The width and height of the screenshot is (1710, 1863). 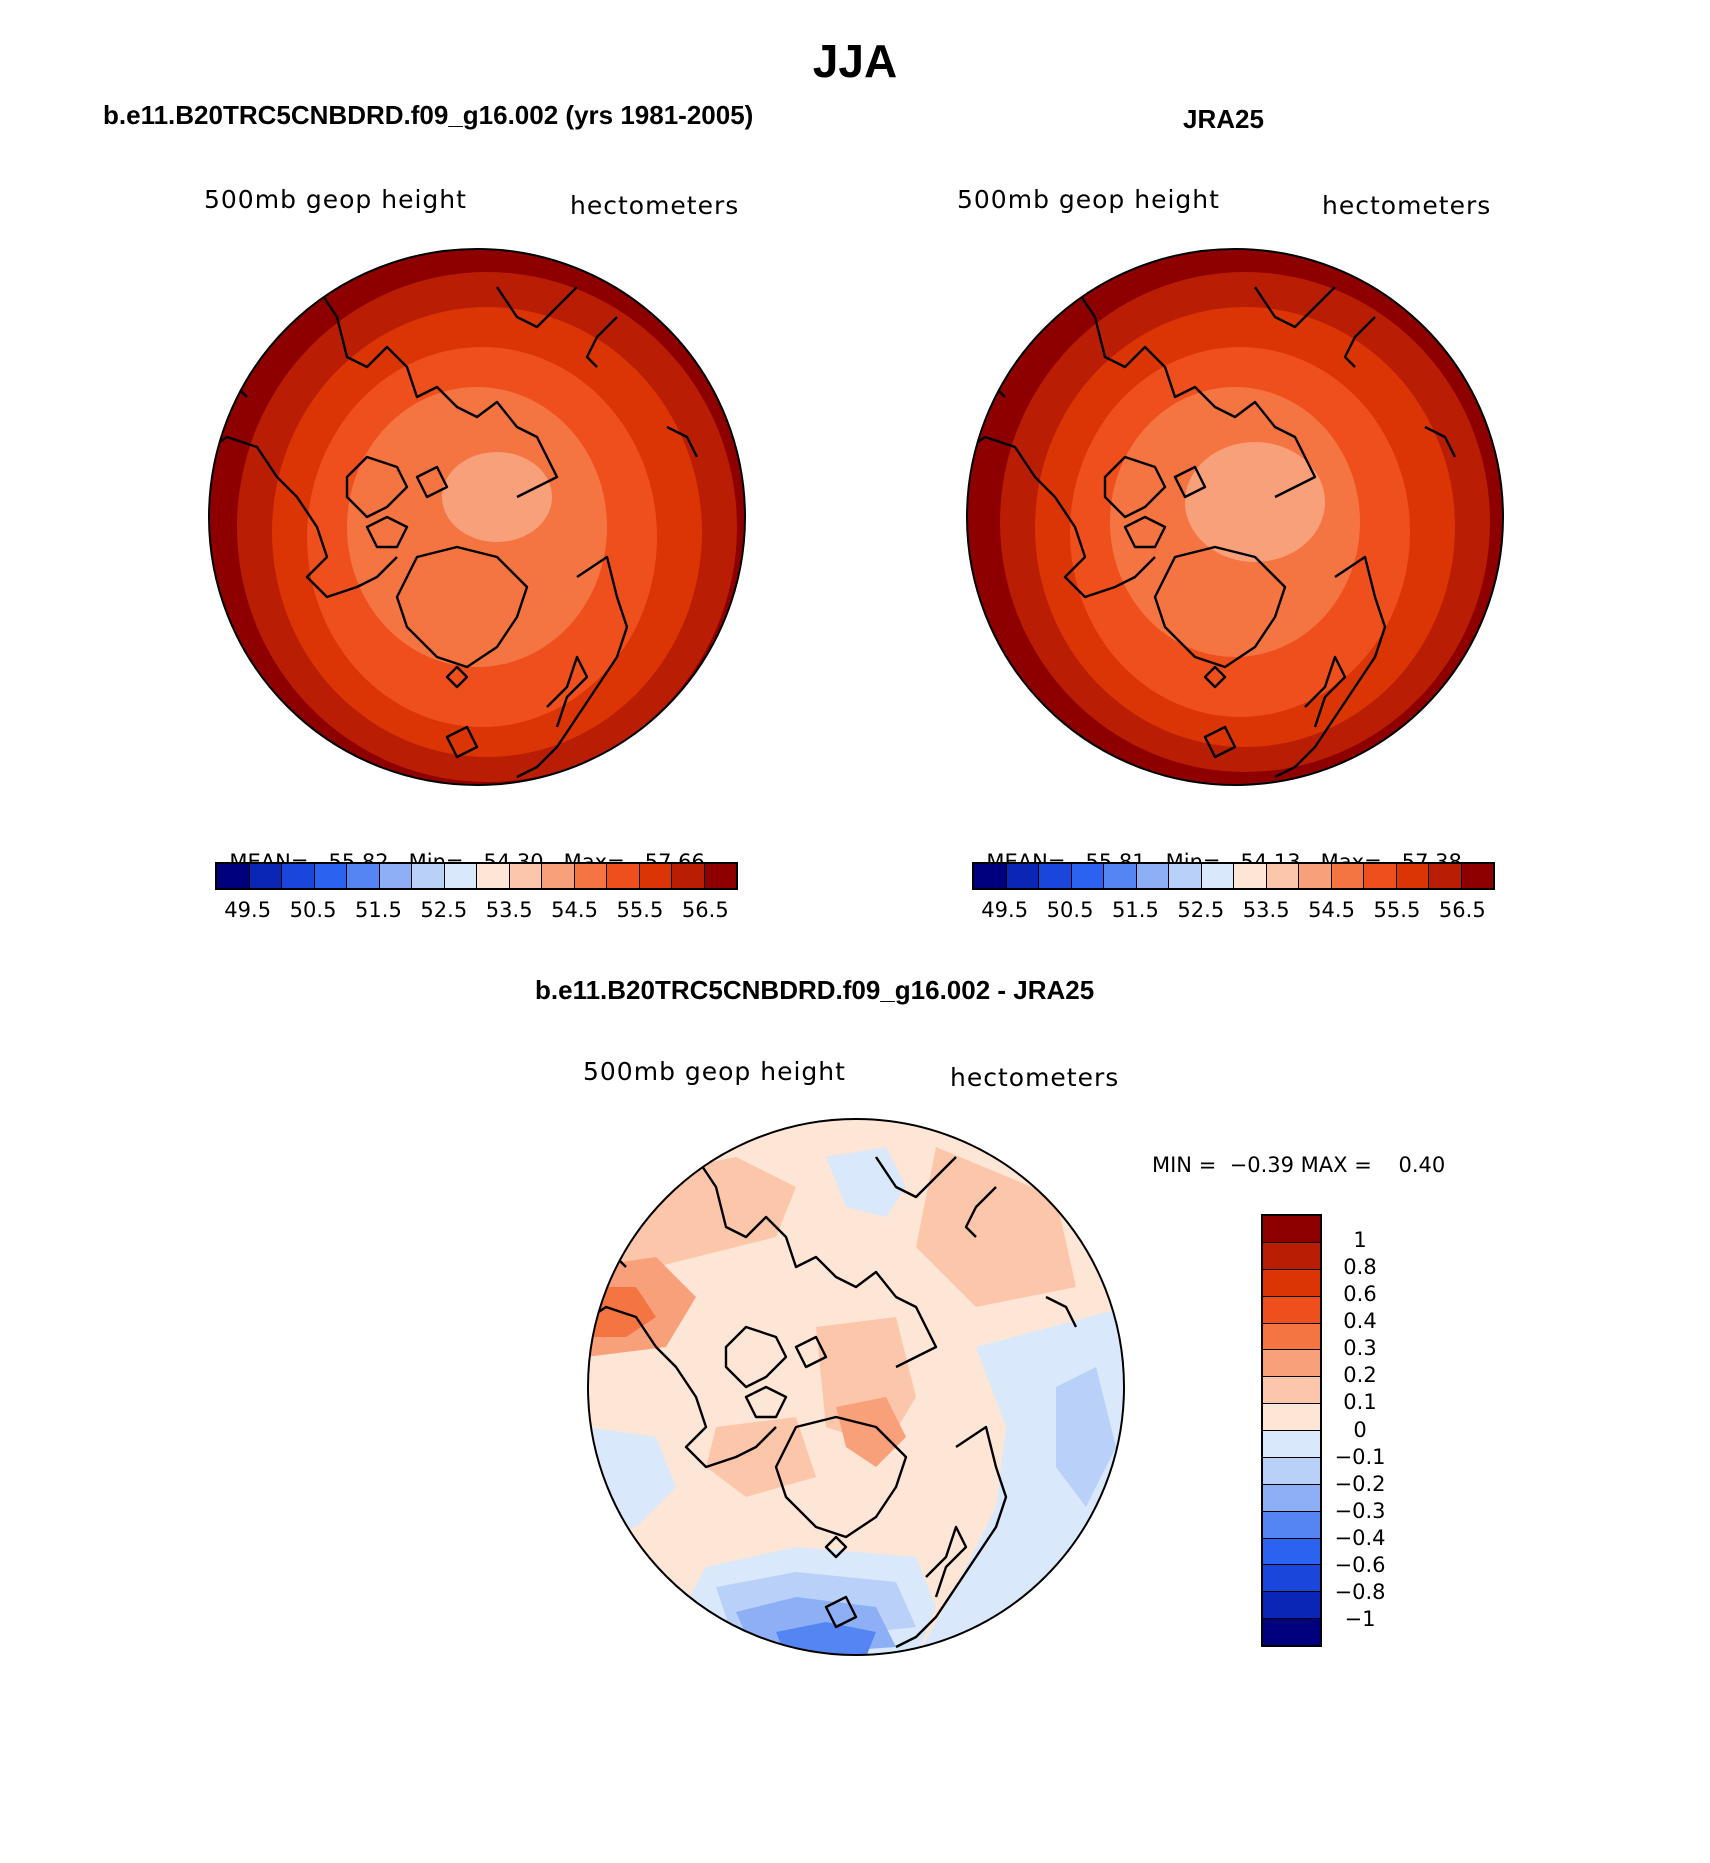 I want to click on diff-colorbar-tick-label: −1, so click(x=1360, y=1618).